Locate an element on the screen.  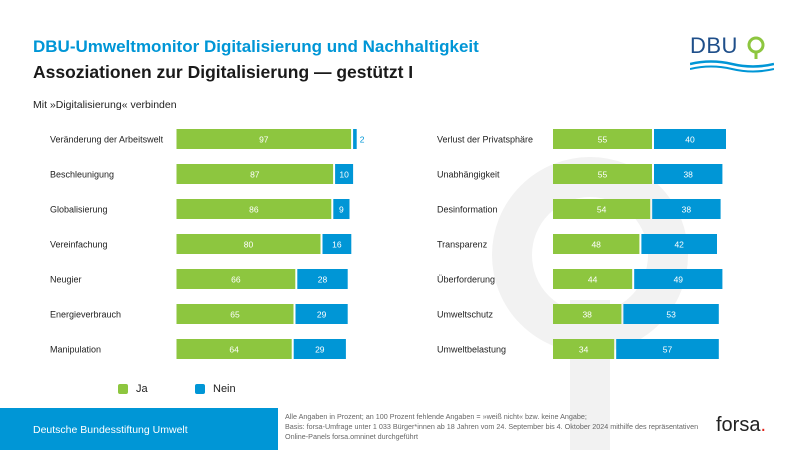
data-label-ja: 86 is located at coordinates (254, 210).